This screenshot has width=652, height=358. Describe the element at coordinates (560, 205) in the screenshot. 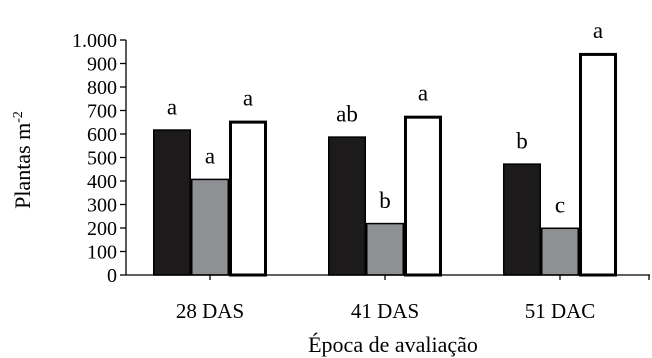

I see `bar-letter-2-1: c` at that location.